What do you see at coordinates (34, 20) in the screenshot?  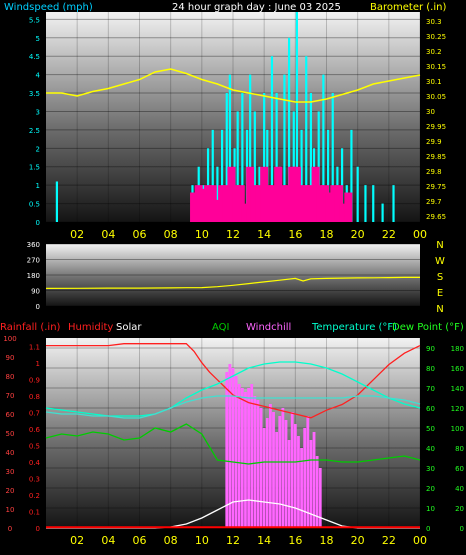 I see `windspeed-tick: 5.5` at bounding box center [34, 20].